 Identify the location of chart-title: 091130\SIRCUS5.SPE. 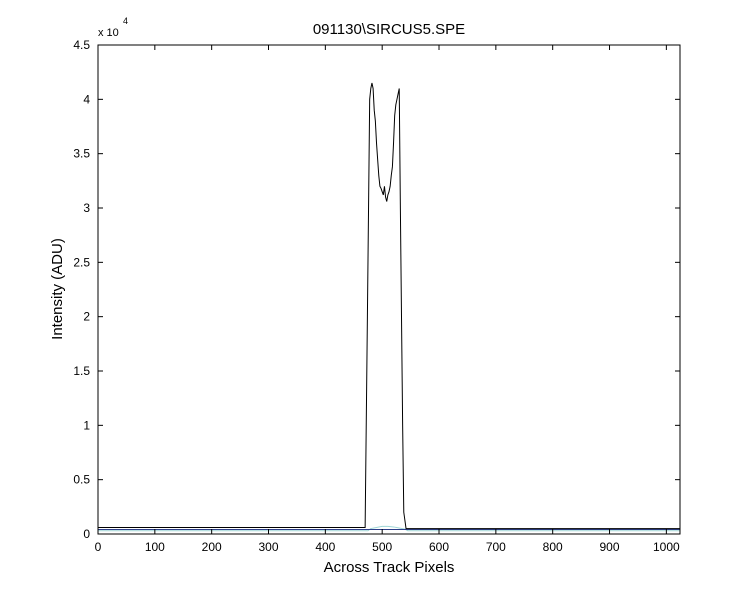
(389, 29).